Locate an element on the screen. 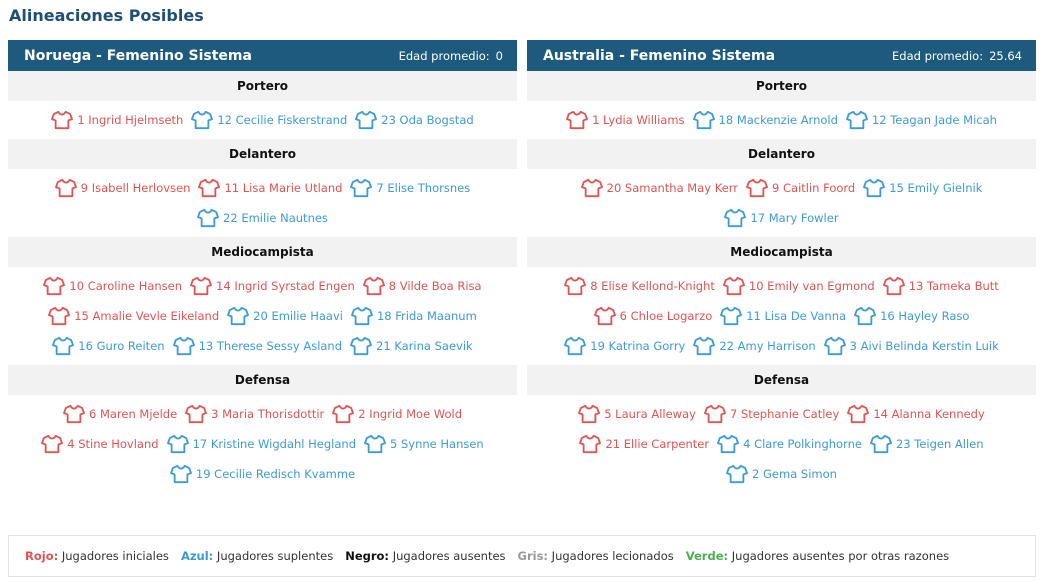 The height and width of the screenshot is (582, 1044). player-name: 17 Mary Fowler is located at coordinates (794, 218).